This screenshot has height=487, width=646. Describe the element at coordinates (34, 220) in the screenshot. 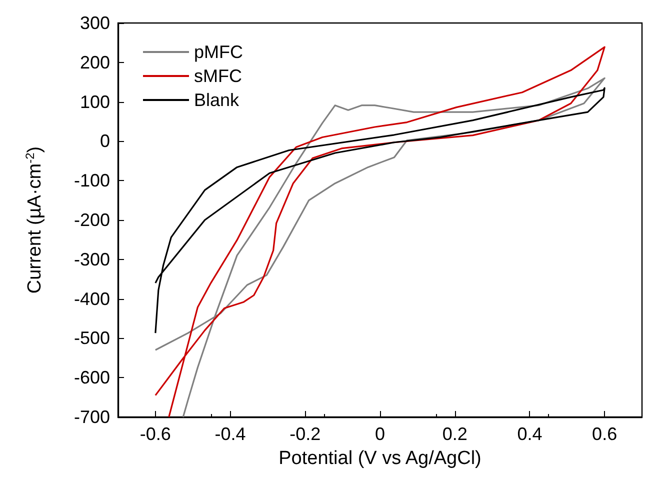

I see `y-axis-title: Current (µA·cm-2)` at that location.